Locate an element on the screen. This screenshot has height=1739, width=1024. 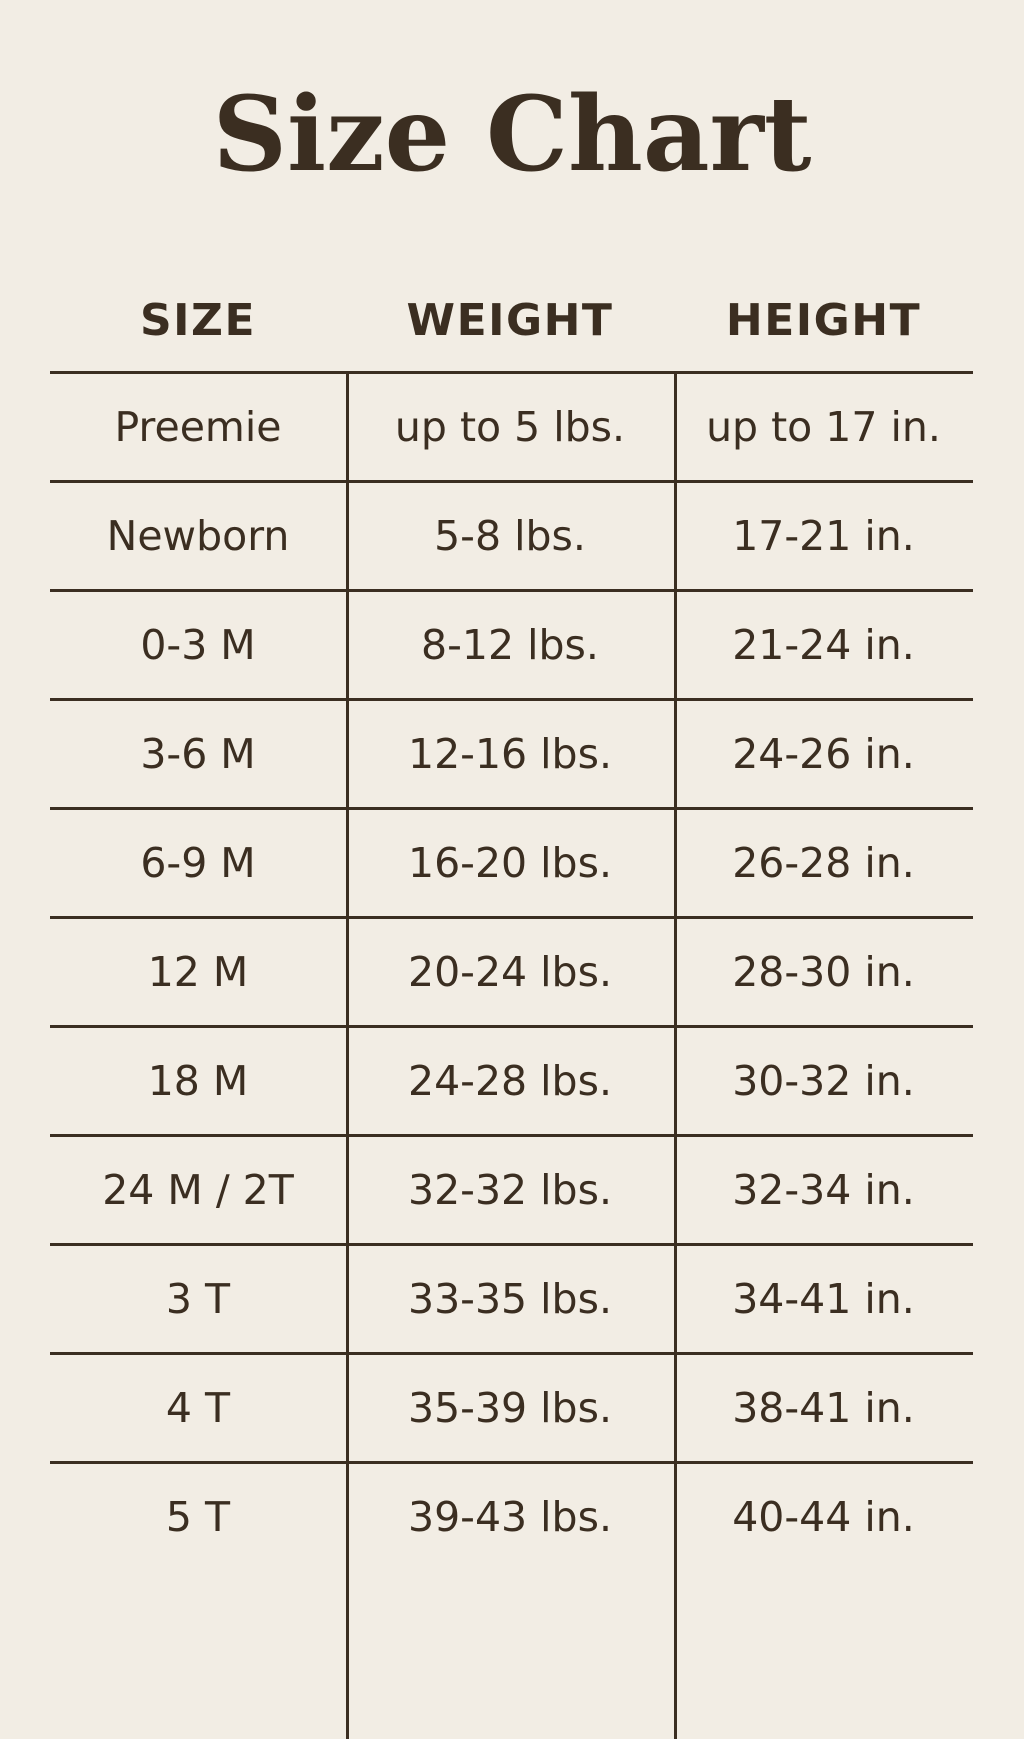
cell-height: 32-34 in. is located at coordinates (823, 1189).